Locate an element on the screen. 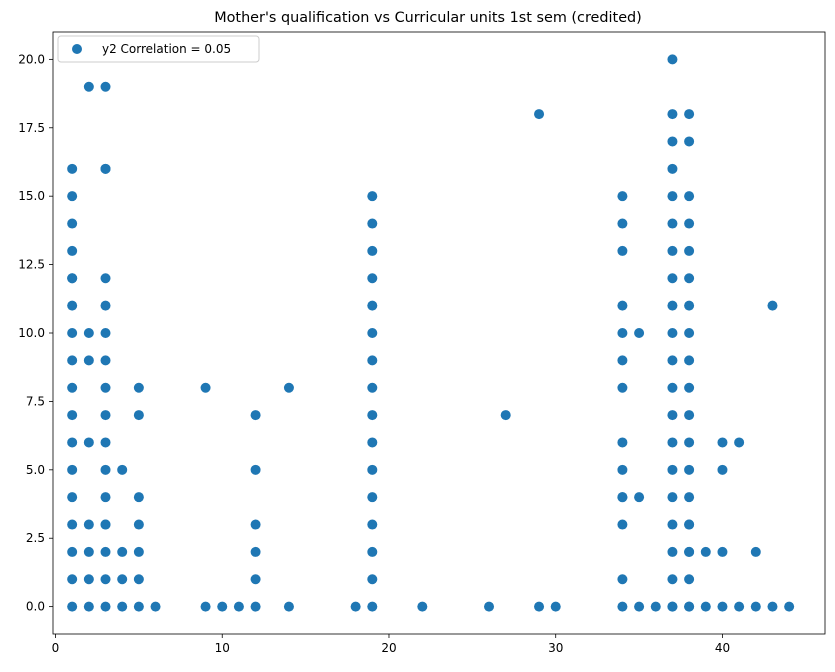  y-tick-label: 7.5 is located at coordinates (35, 401).